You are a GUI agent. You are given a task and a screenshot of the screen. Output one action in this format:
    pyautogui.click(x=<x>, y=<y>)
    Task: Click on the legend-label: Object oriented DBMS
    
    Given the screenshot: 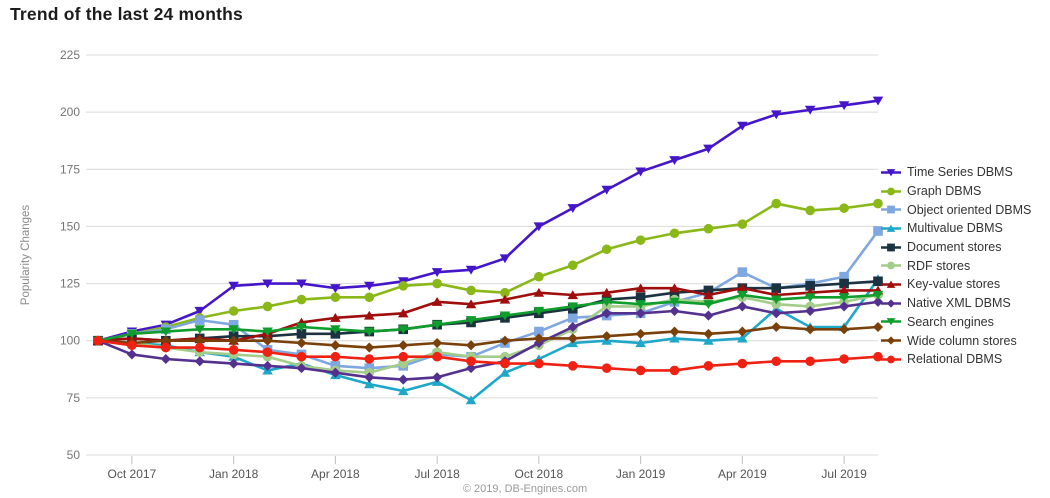 What is the action you would take?
    pyautogui.click(x=969, y=209)
    